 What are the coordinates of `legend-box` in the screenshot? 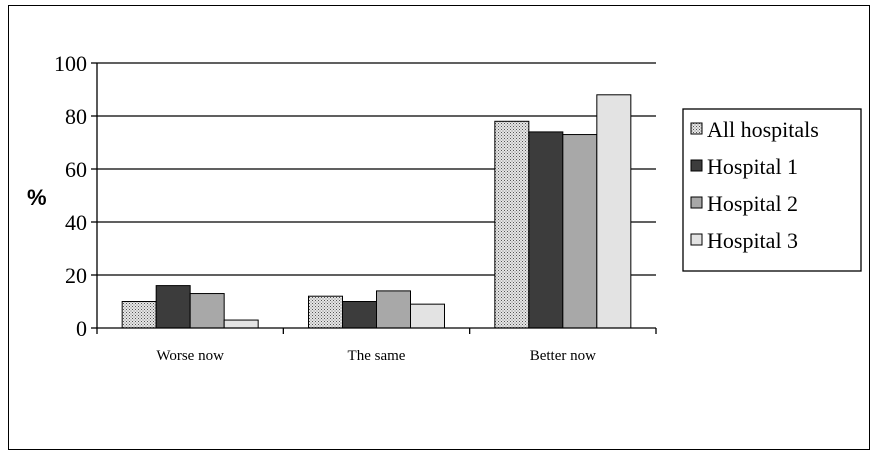 It's located at (772, 190).